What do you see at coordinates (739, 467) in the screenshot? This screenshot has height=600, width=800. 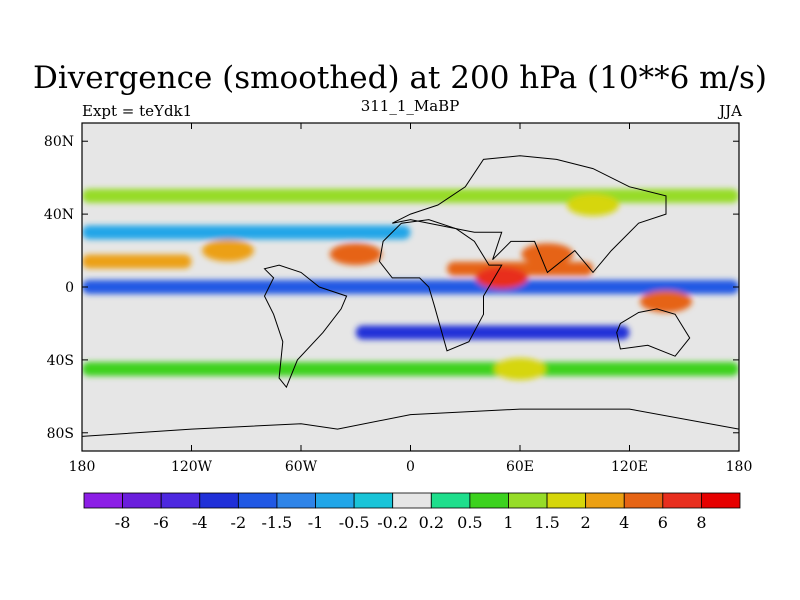 I see `x-tick-label-6: 180` at bounding box center [739, 467].